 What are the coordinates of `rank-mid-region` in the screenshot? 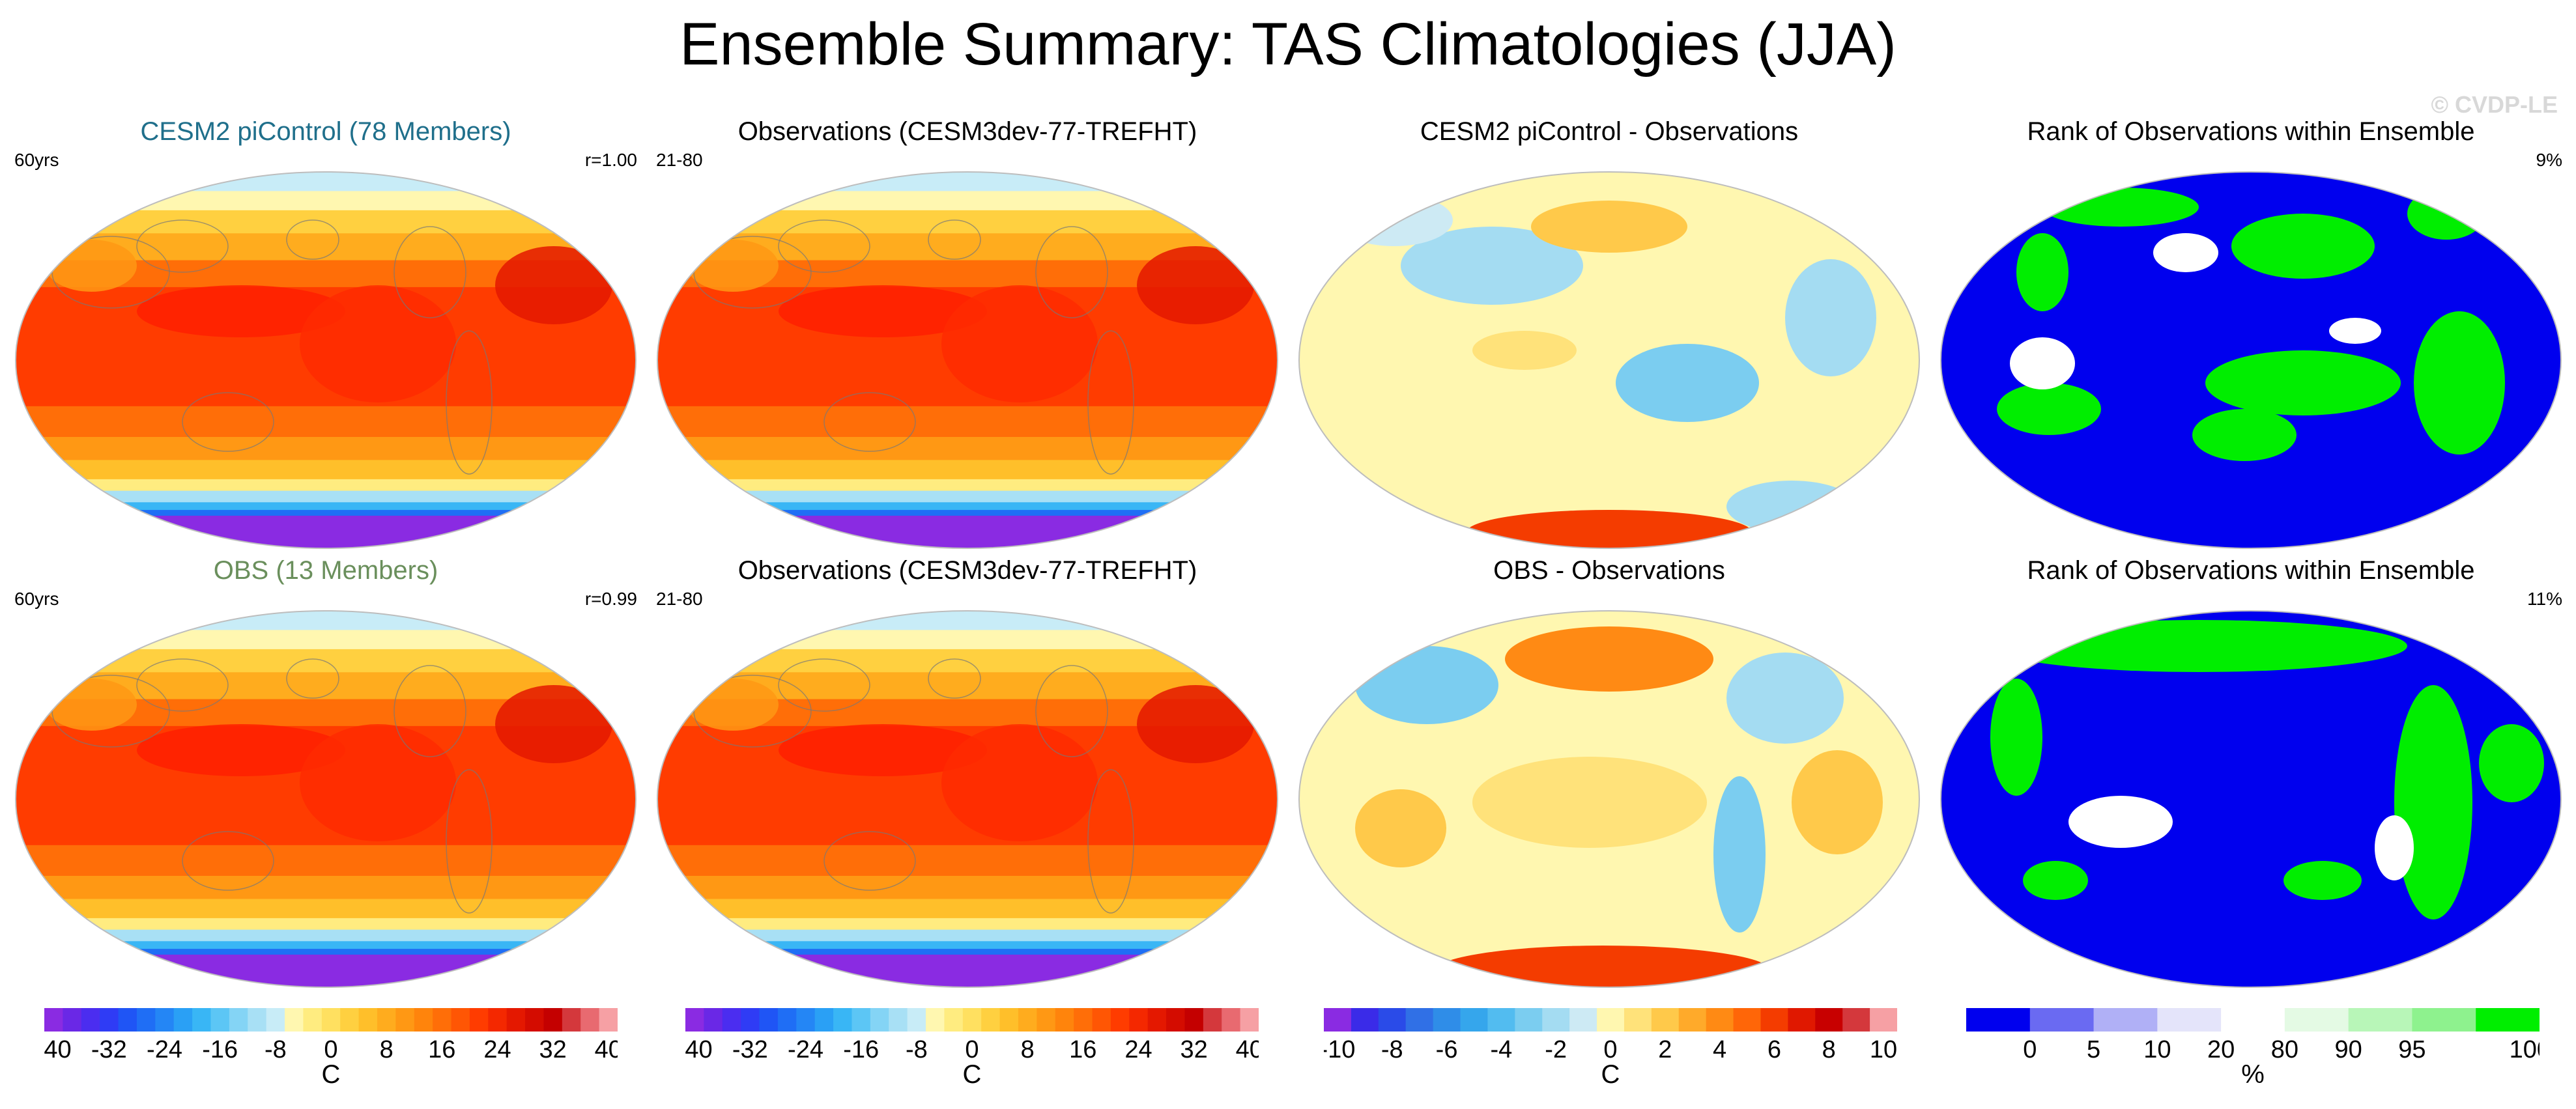 It's located at (2355, 331).